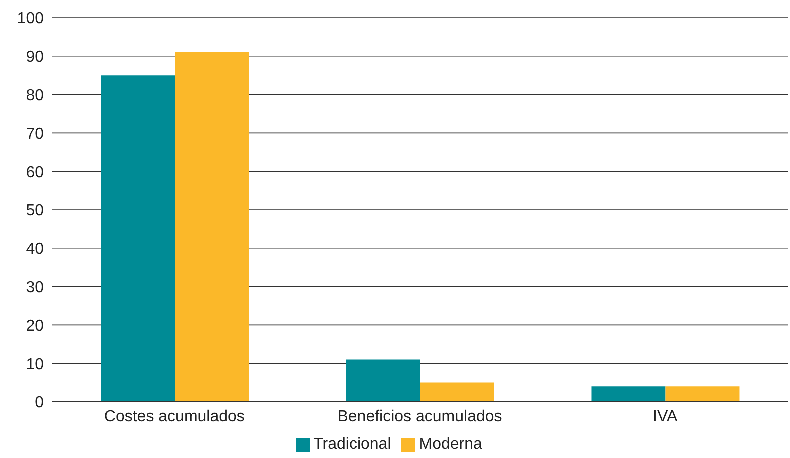 The image size is (790, 458). What do you see at coordinates (174, 417) in the screenshot?
I see `x-tick-label: Costes acumulados` at bounding box center [174, 417].